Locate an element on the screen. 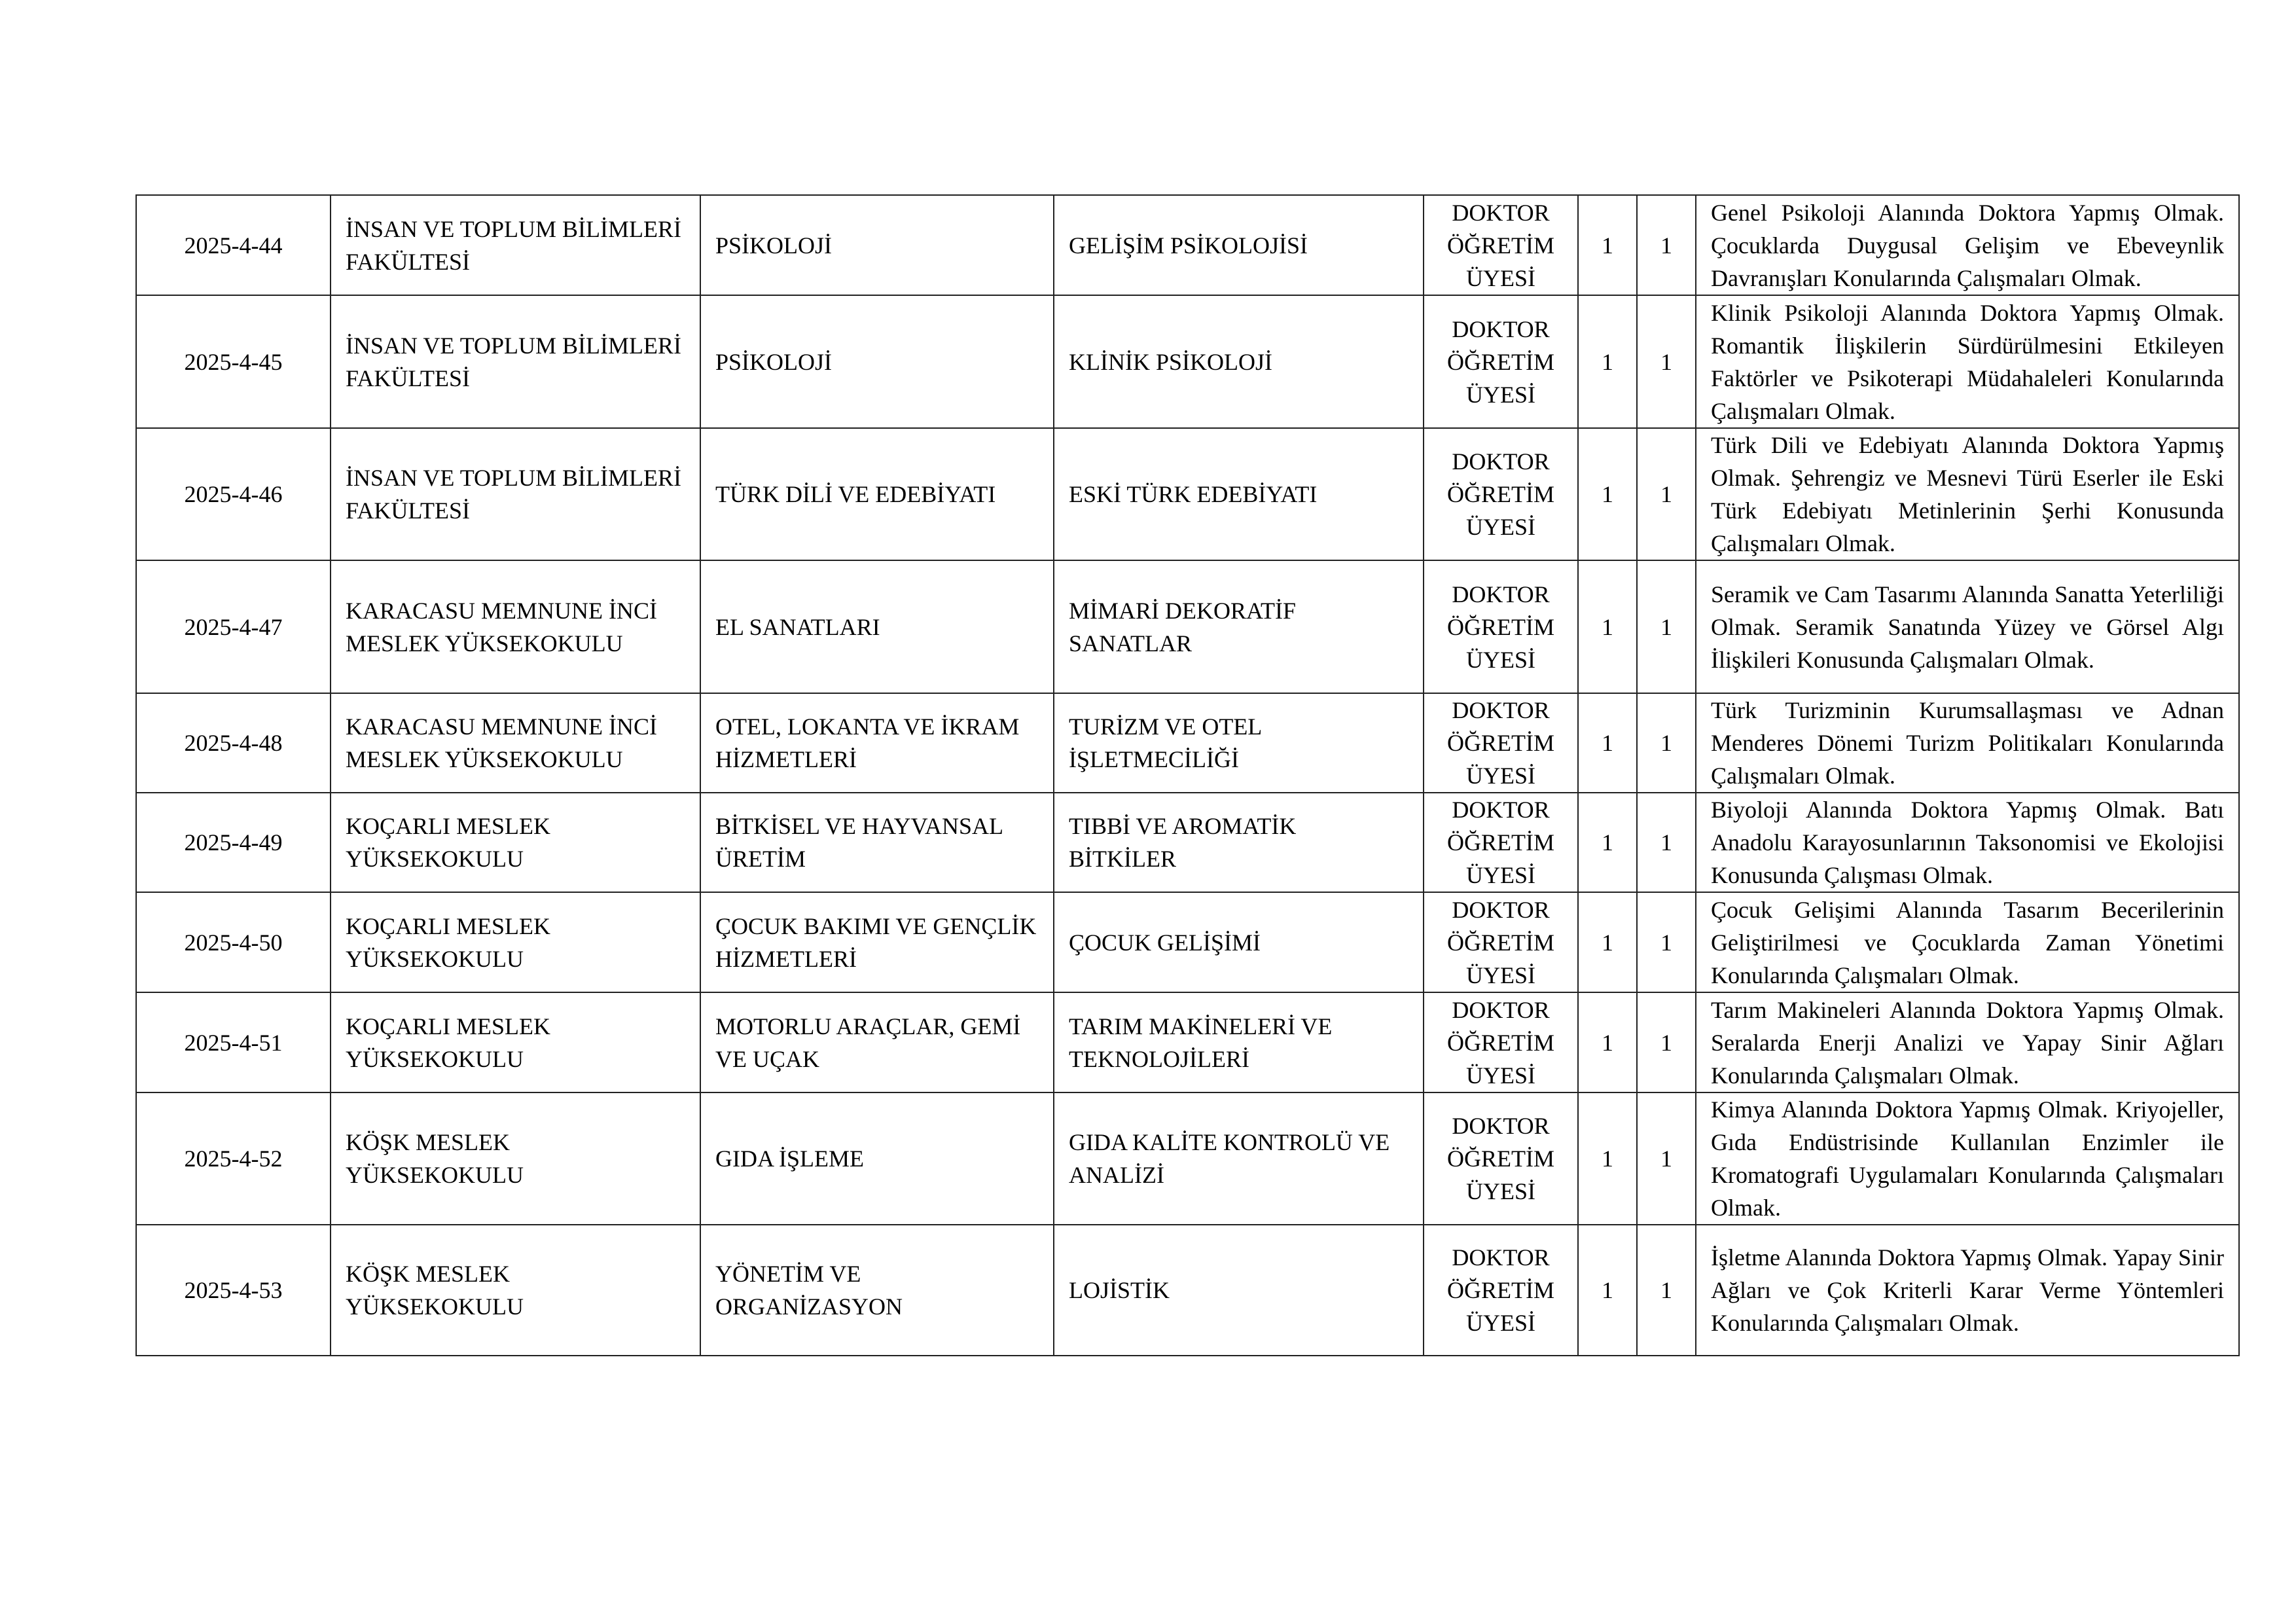 The width and height of the screenshot is (2296, 1624). cell-department: ÇOCUK BAKIMI VE GENÇLİK HİZMETLERİ is located at coordinates (877, 942).